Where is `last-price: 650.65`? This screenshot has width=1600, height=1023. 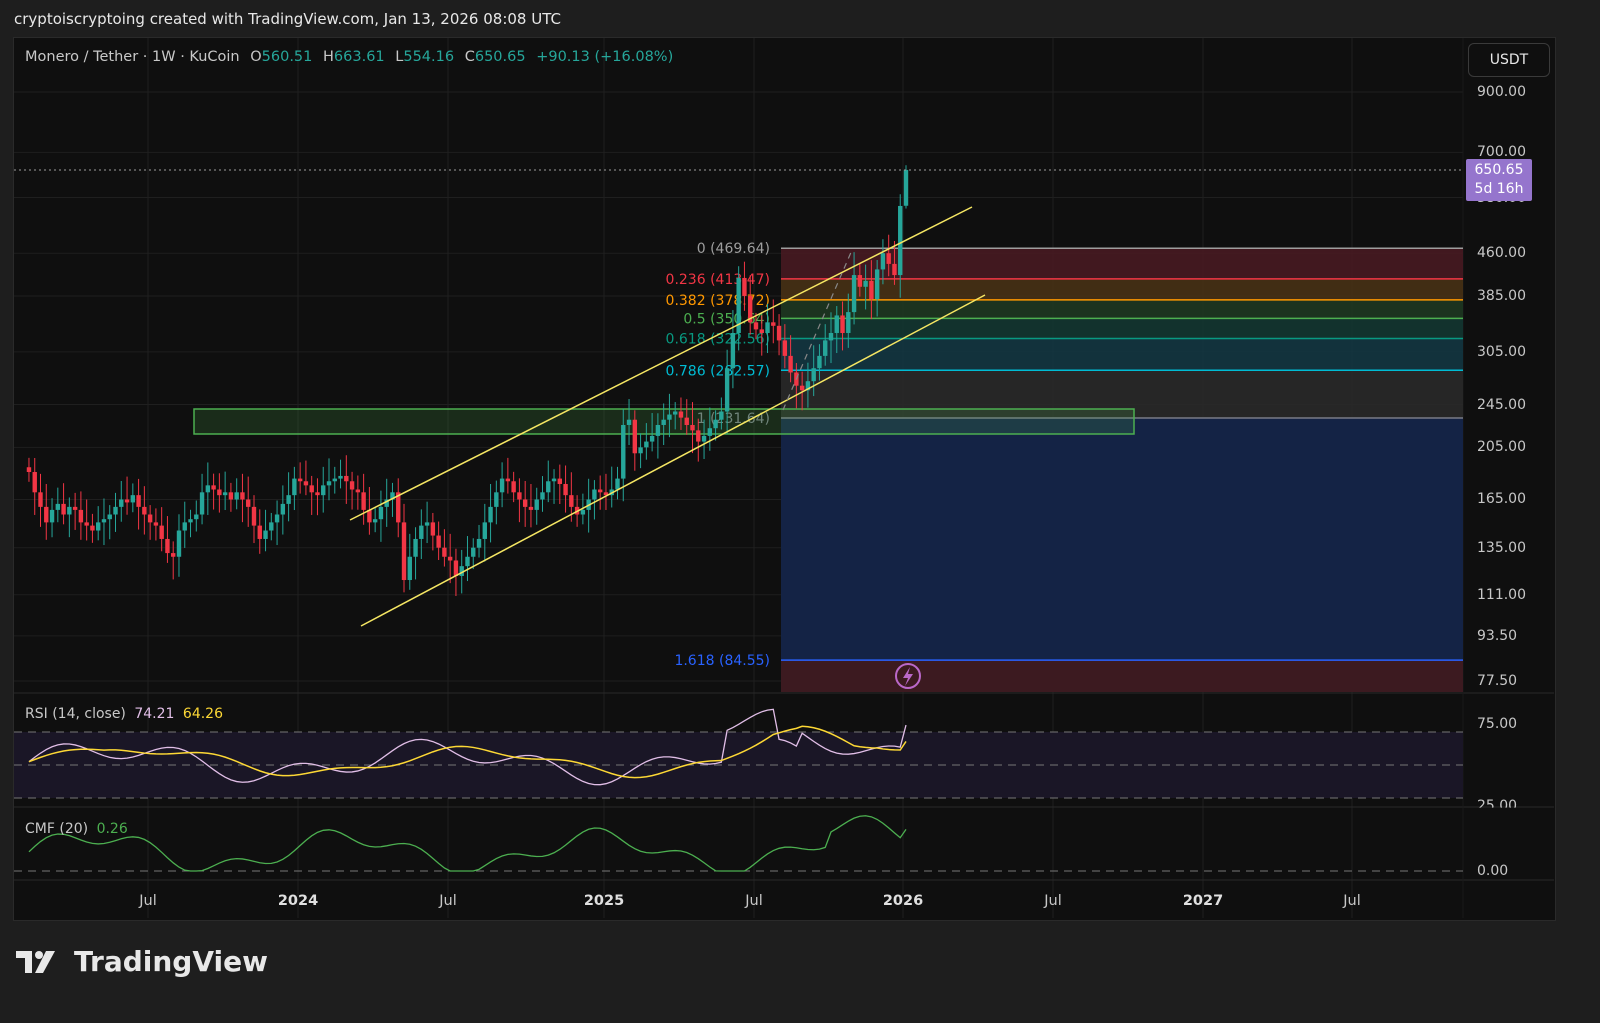 last-price: 650.65 is located at coordinates (1499, 170).